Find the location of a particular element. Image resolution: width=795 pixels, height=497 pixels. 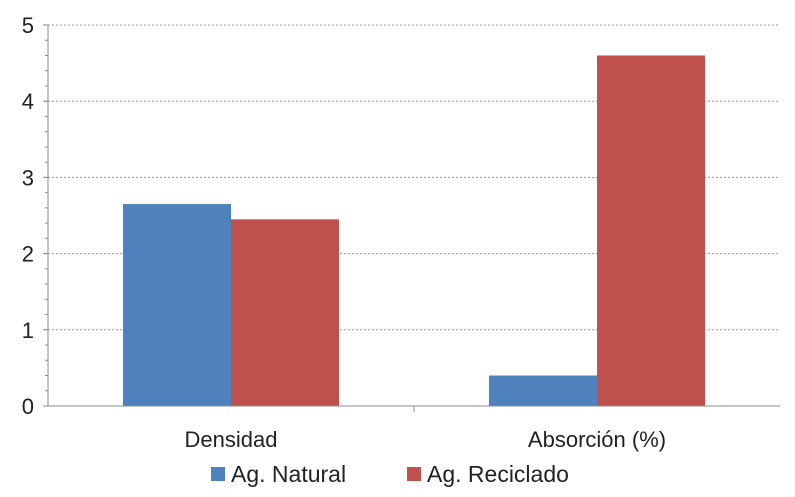

x-category-label: Absorción (%) is located at coordinates (597, 439).